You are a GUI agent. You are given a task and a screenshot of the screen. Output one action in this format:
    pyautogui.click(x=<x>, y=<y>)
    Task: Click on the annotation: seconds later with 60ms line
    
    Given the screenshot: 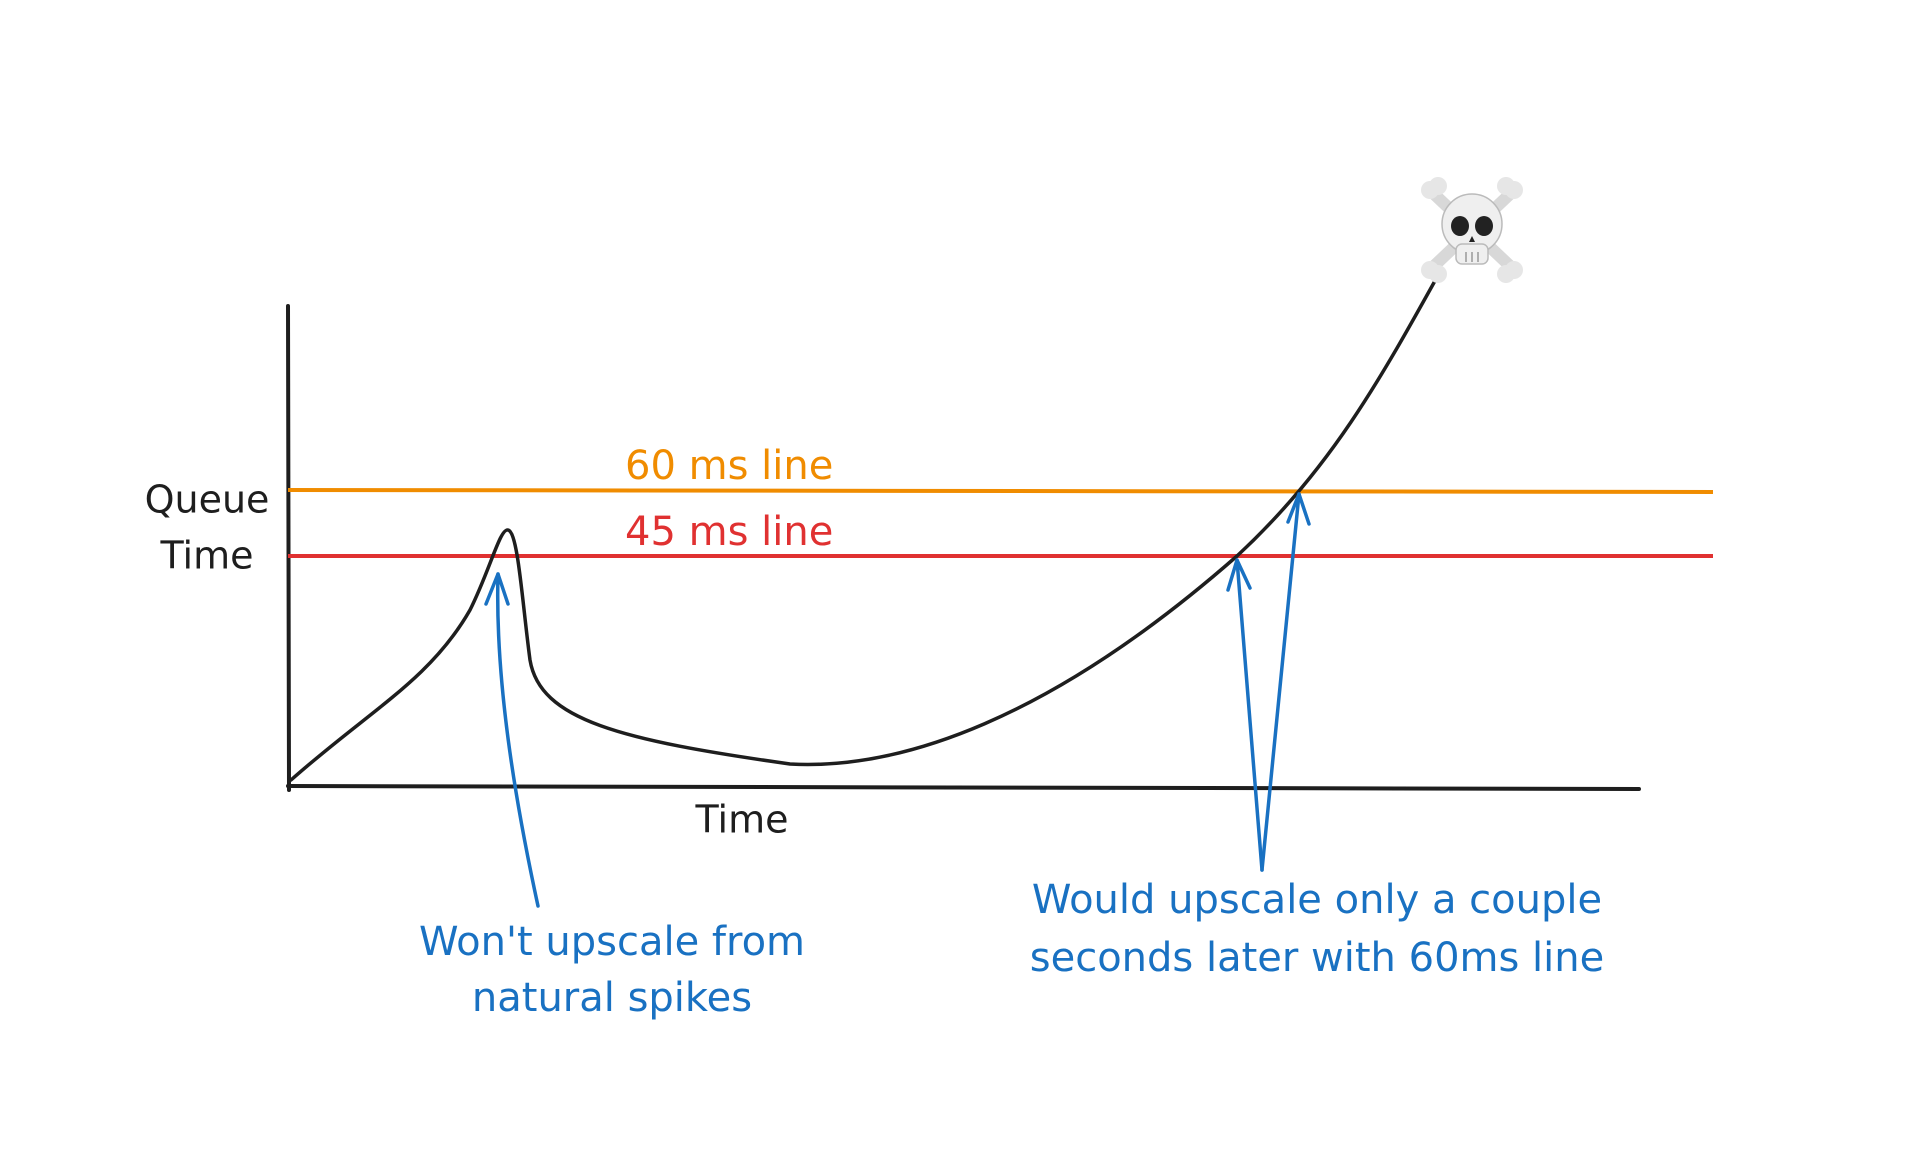 What is the action you would take?
    pyautogui.click(x=1317, y=958)
    